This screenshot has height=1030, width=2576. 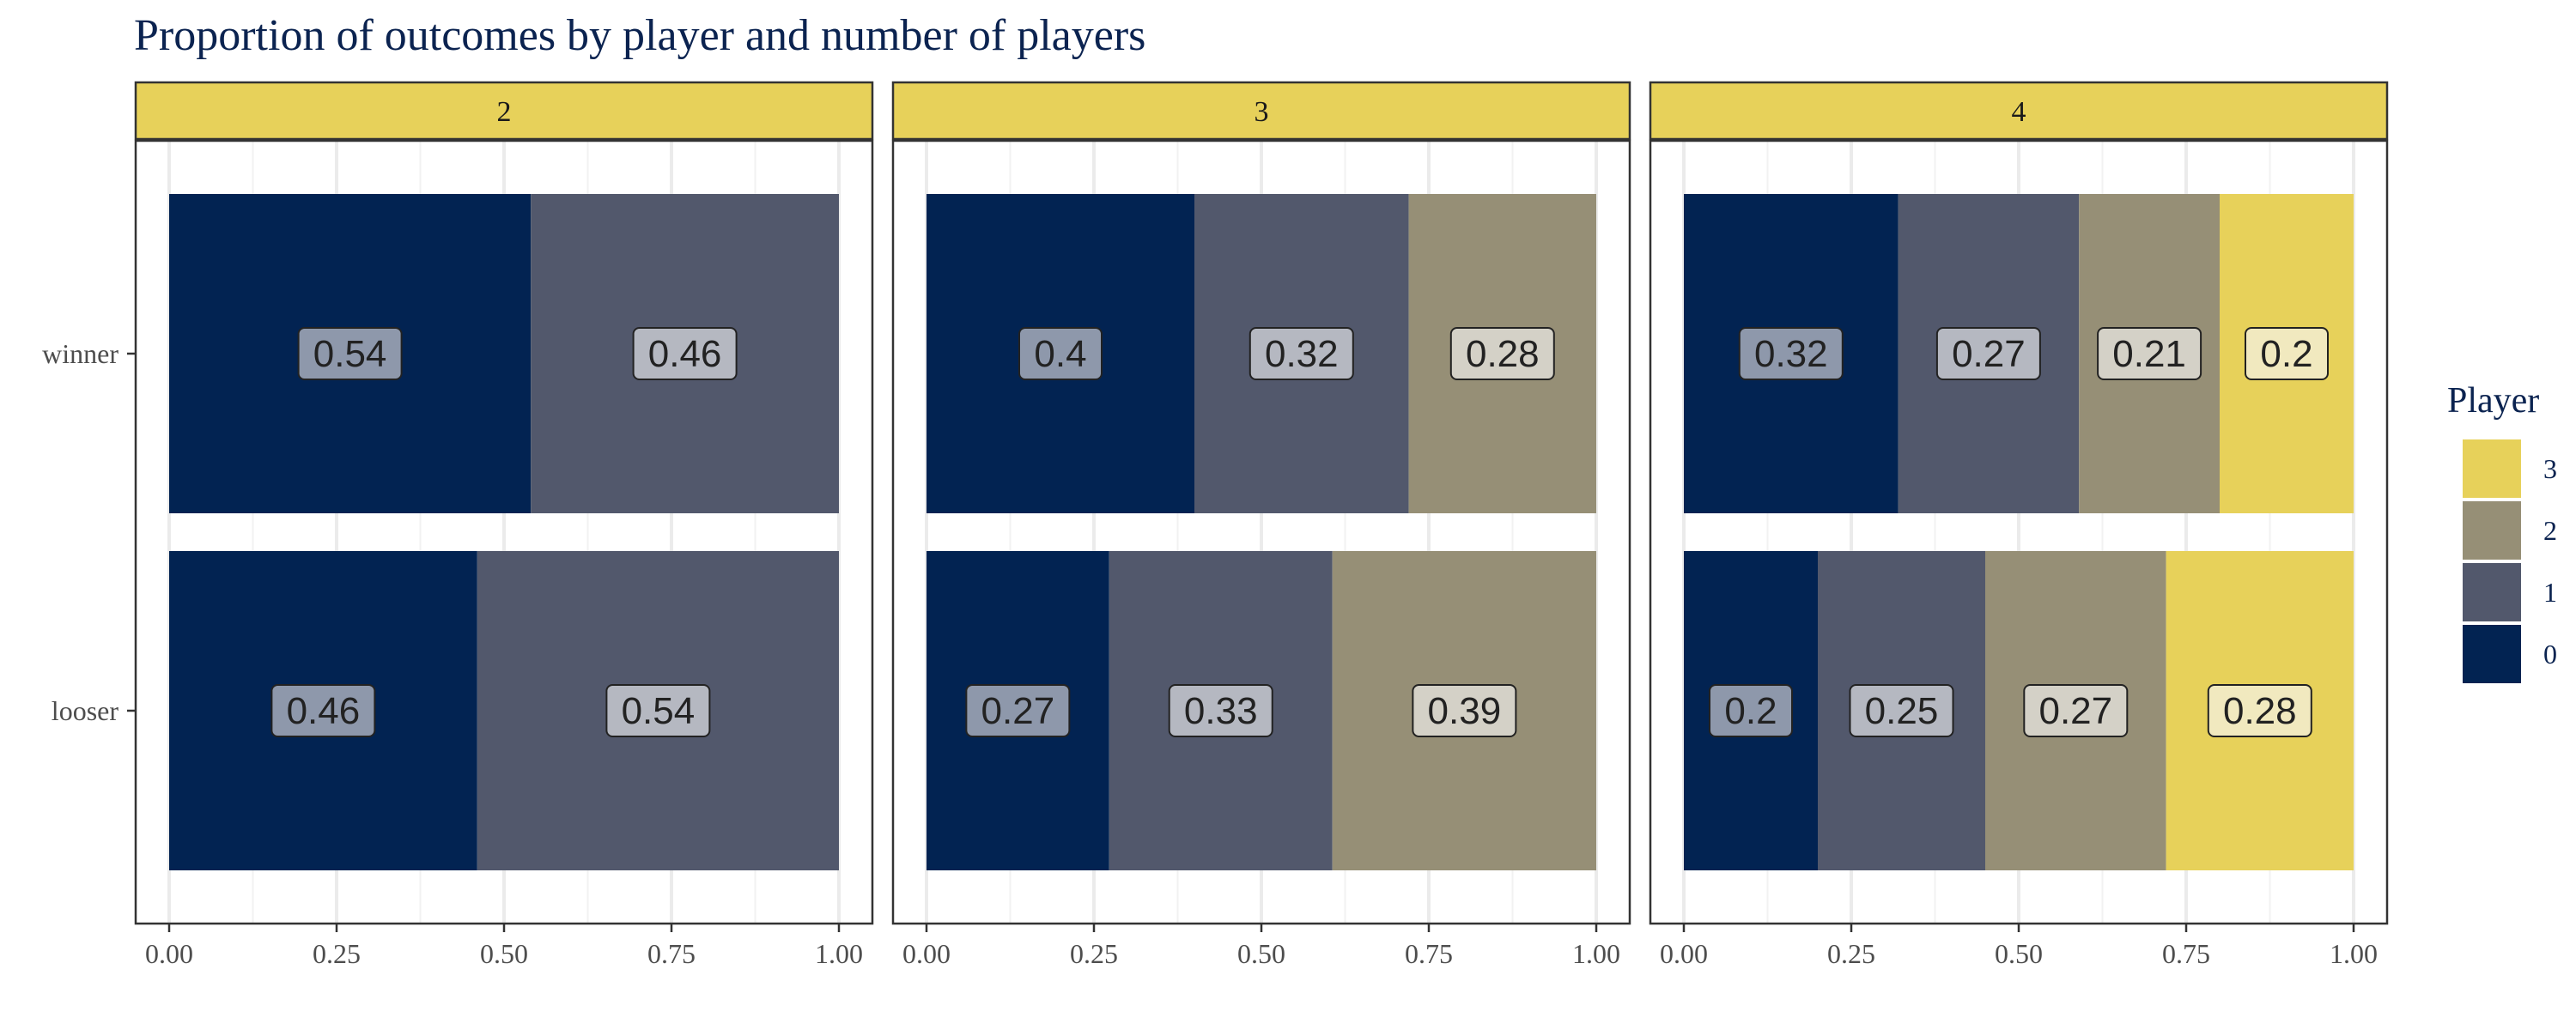 I want to click on data-label: 0.21, so click(x=2149, y=354).